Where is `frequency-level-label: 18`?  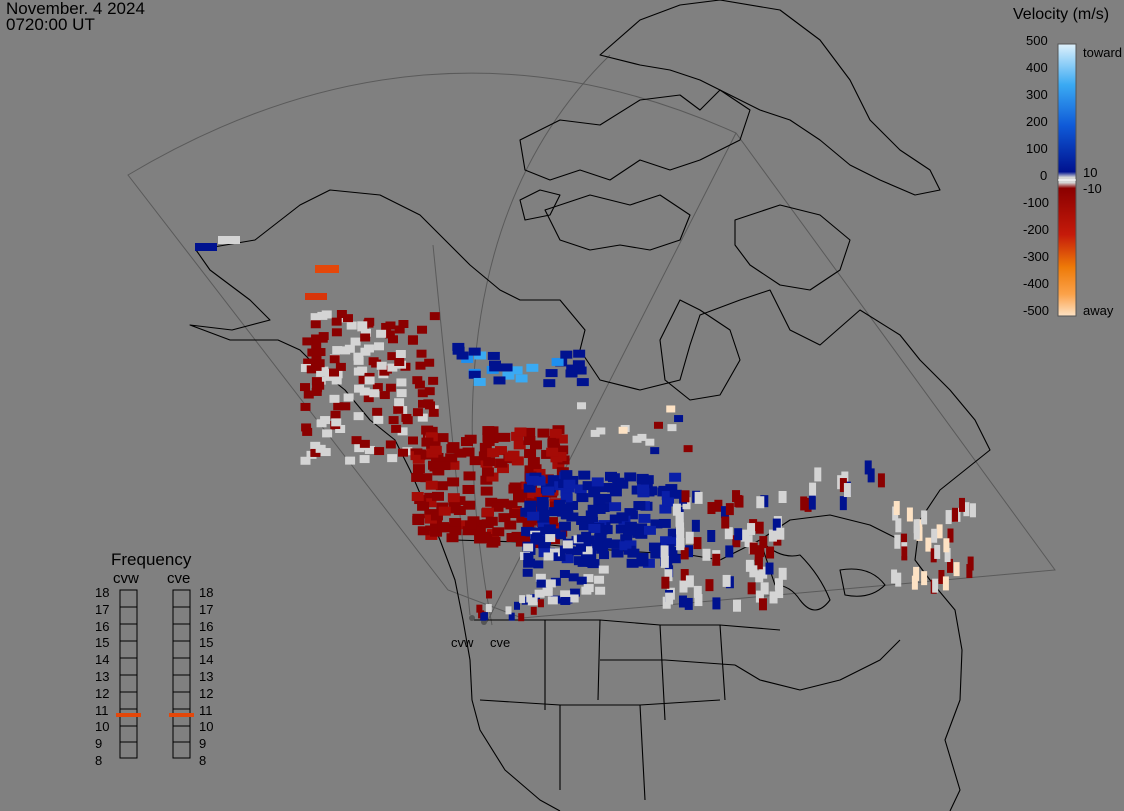
frequency-level-label: 18 is located at coordinates (206, 592).